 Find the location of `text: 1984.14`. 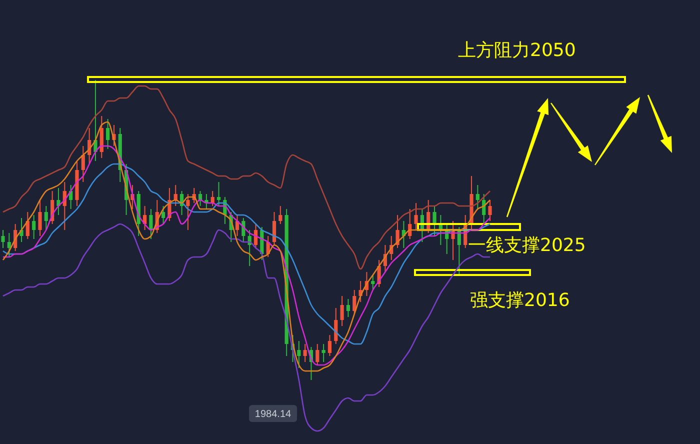

text: 1984.14 is located at coordinates (273, 414).